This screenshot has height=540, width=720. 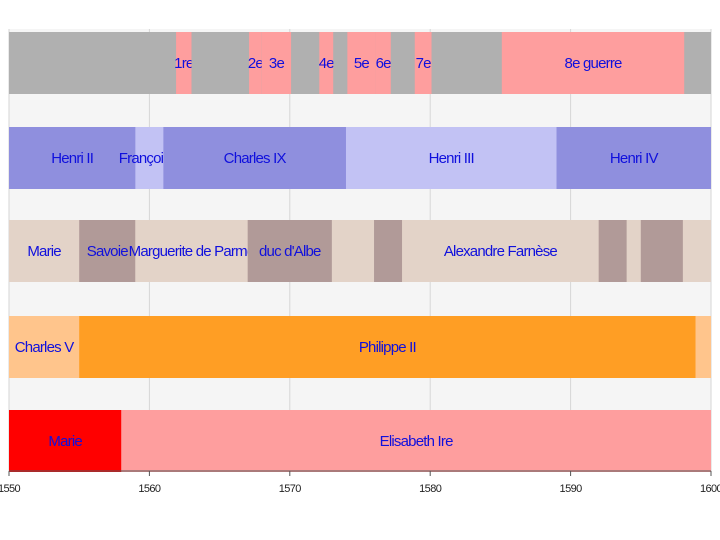 I want to click on segment-label: Henri IV, so click(x=634, y=158).